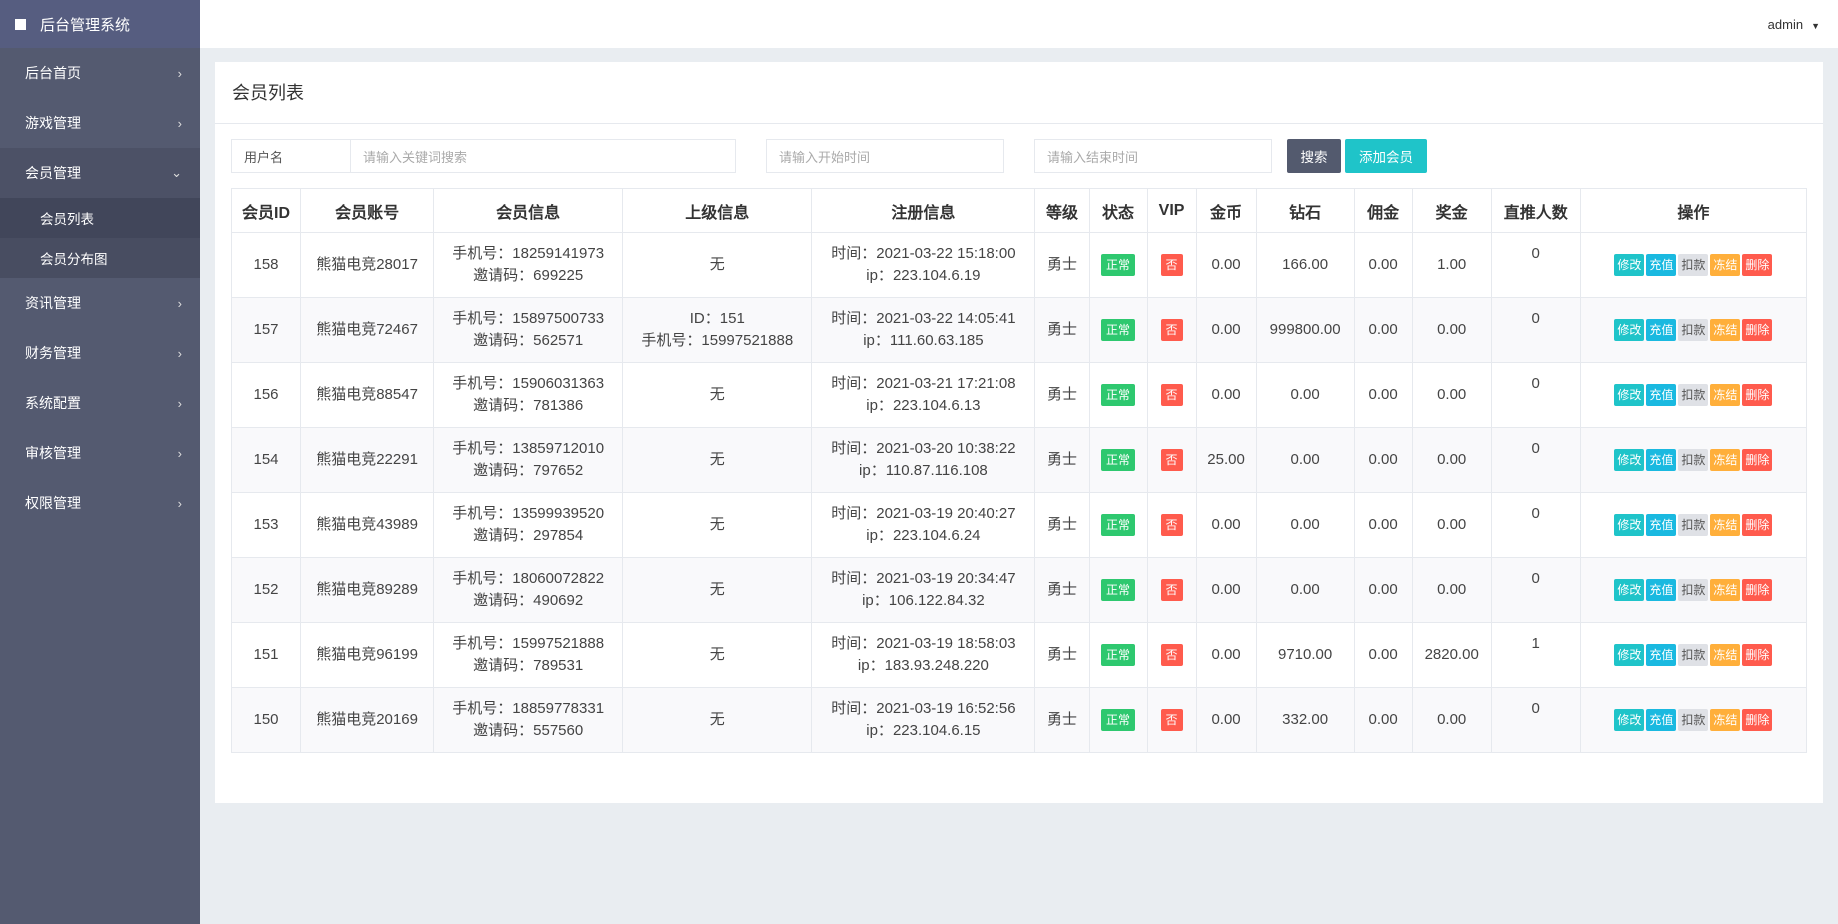 The height and width of the screenshot is (924, 1838). I want to click on member-id-cell: 156, so click(266, 395).